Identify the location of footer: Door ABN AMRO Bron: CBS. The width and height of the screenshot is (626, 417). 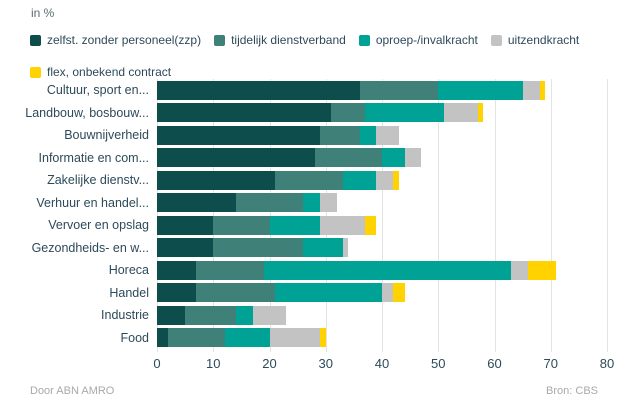
(314, 391).